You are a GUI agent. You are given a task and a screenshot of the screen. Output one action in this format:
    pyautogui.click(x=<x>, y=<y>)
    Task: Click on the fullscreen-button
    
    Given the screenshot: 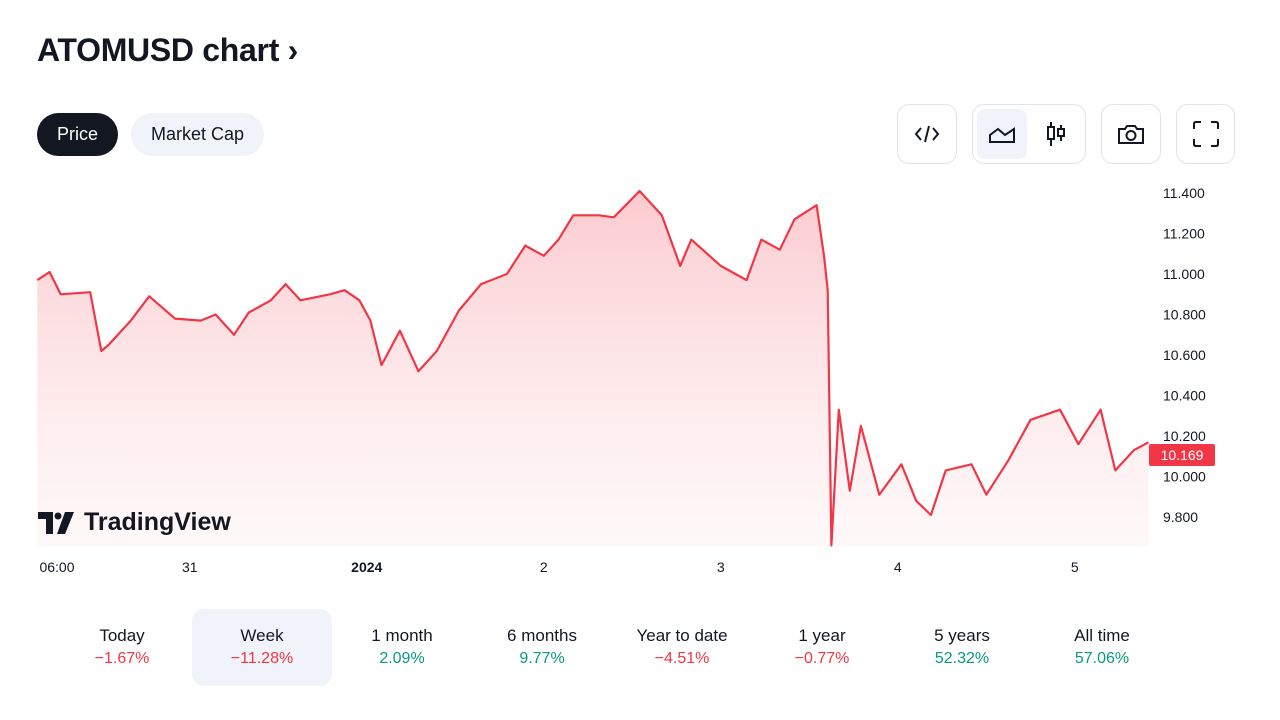 What is the action you would take?
    pyautogui.click(x=1205, y=134)
    